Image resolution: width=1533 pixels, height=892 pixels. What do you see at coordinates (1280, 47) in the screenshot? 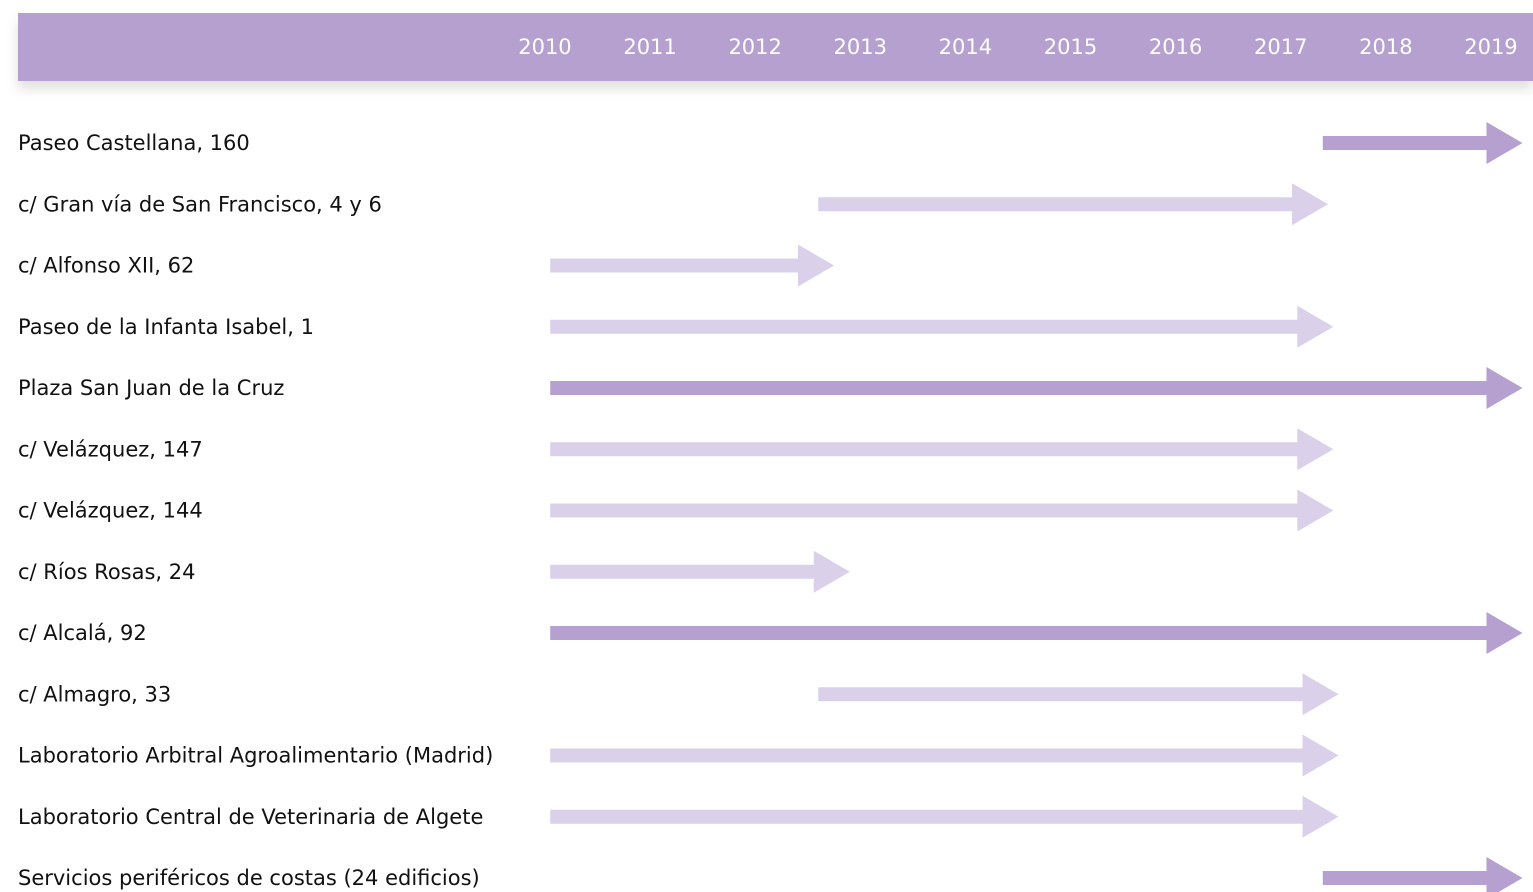
I see `x-tick-label: 2017` at bounding box center [1280, 47].